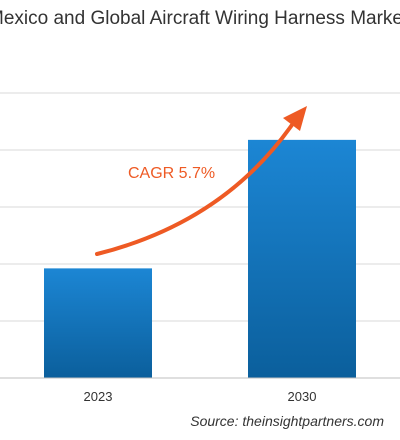  What do you see at coordinates (98, 396) in the screenshot?
I see `x-tick-label-2023: 2023` at bounding box center [98, 396].